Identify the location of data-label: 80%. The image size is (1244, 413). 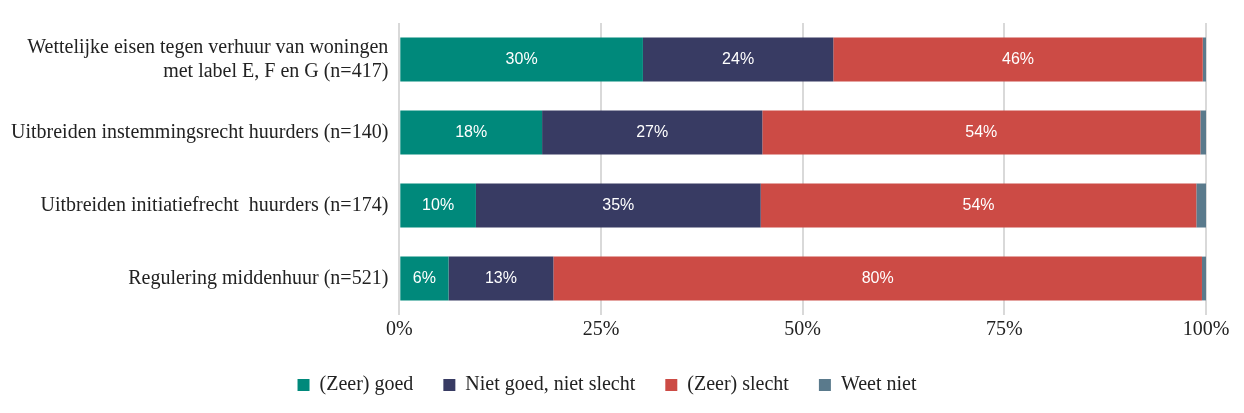
(877, 277).